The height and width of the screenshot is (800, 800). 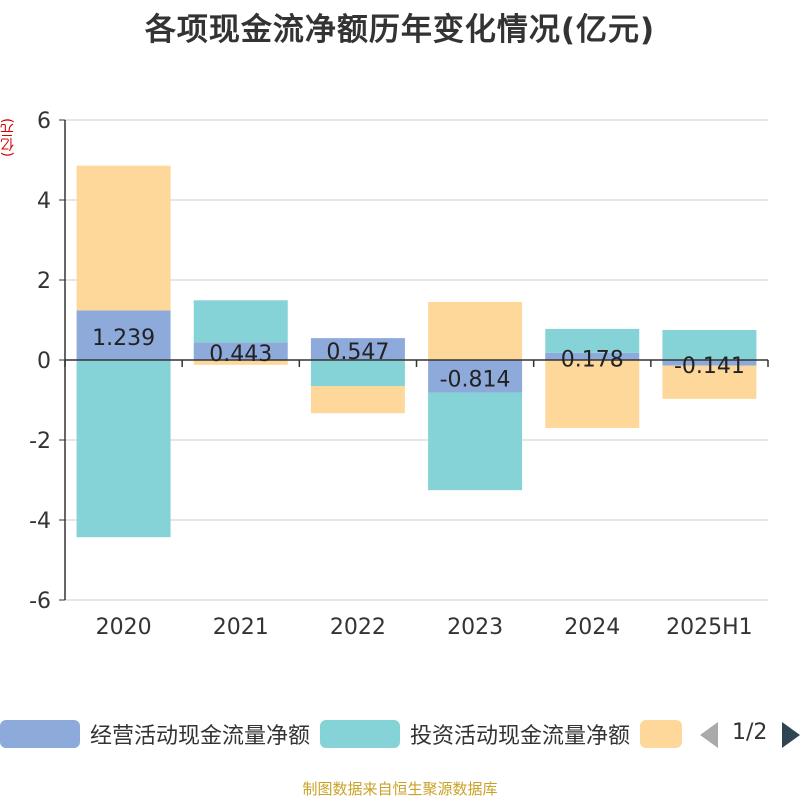 I want to click on data-label: -0.814, so click(x=475, y=379).